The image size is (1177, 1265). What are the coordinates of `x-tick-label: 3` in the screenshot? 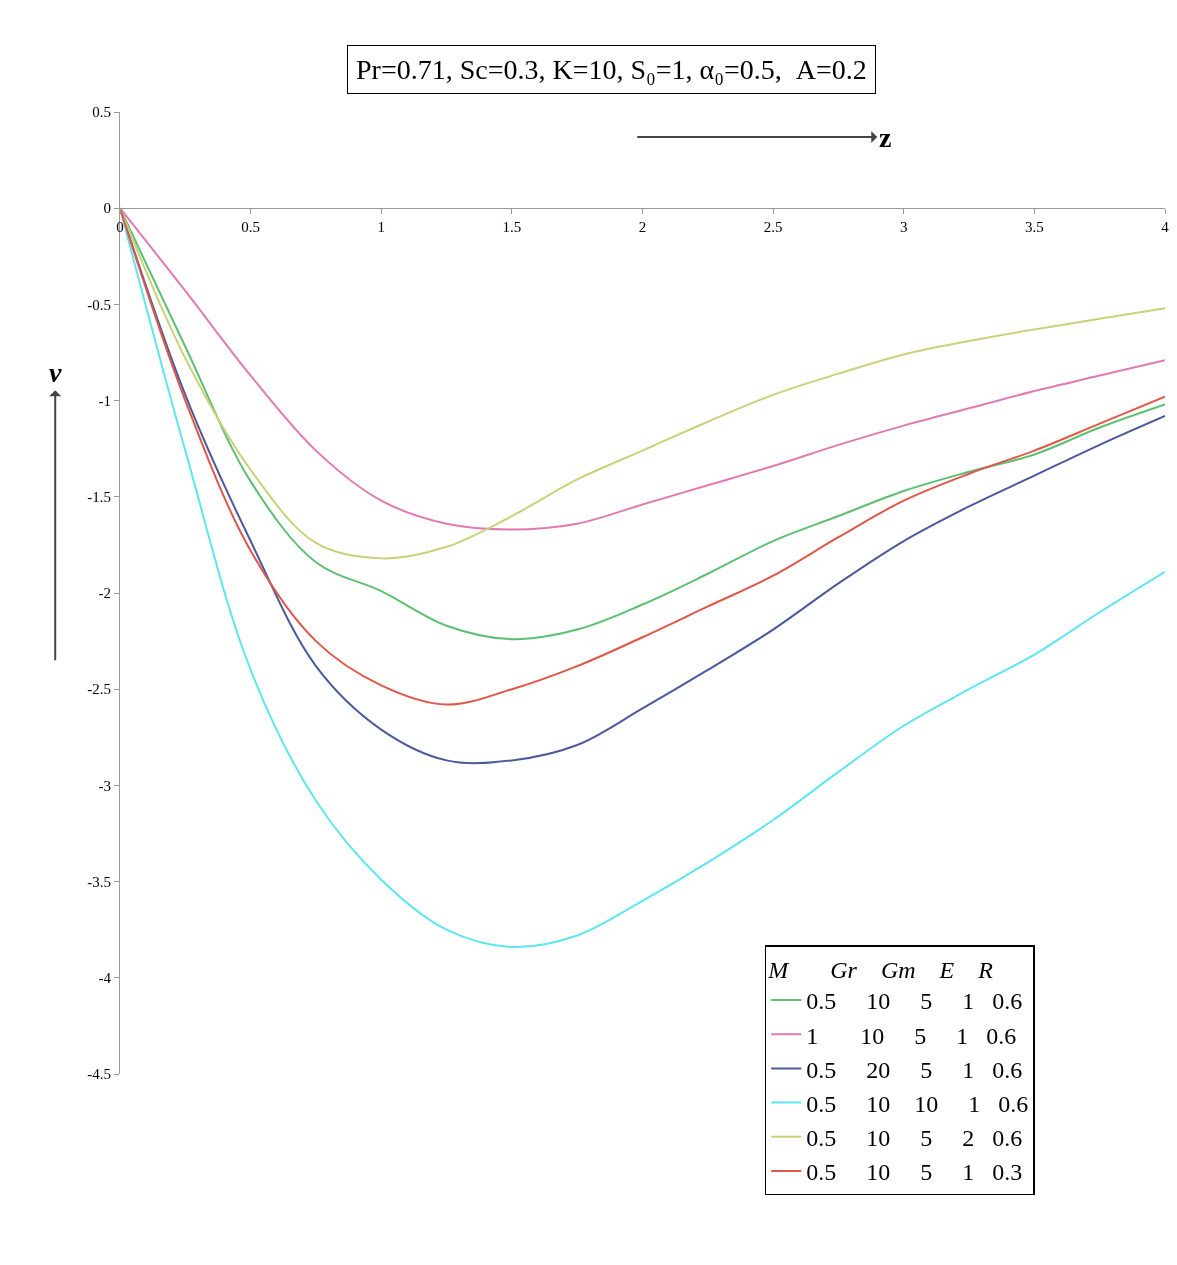 It's located at (904, 227).